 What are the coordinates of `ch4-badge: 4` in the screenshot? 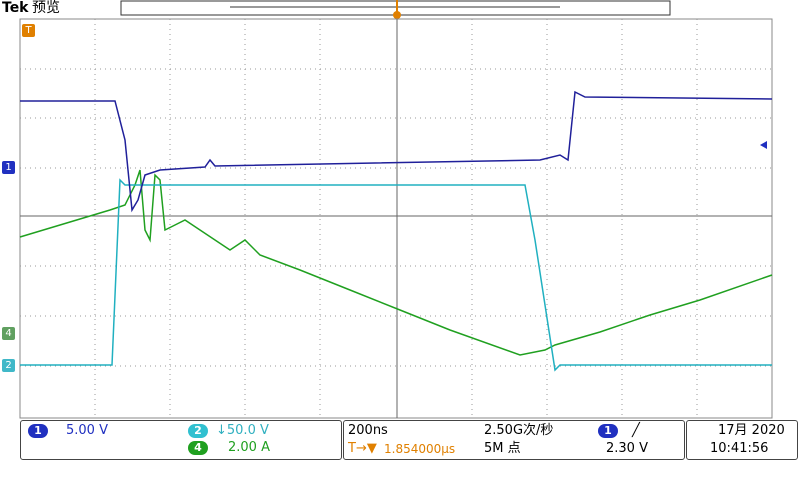 It's located at (198, 448).